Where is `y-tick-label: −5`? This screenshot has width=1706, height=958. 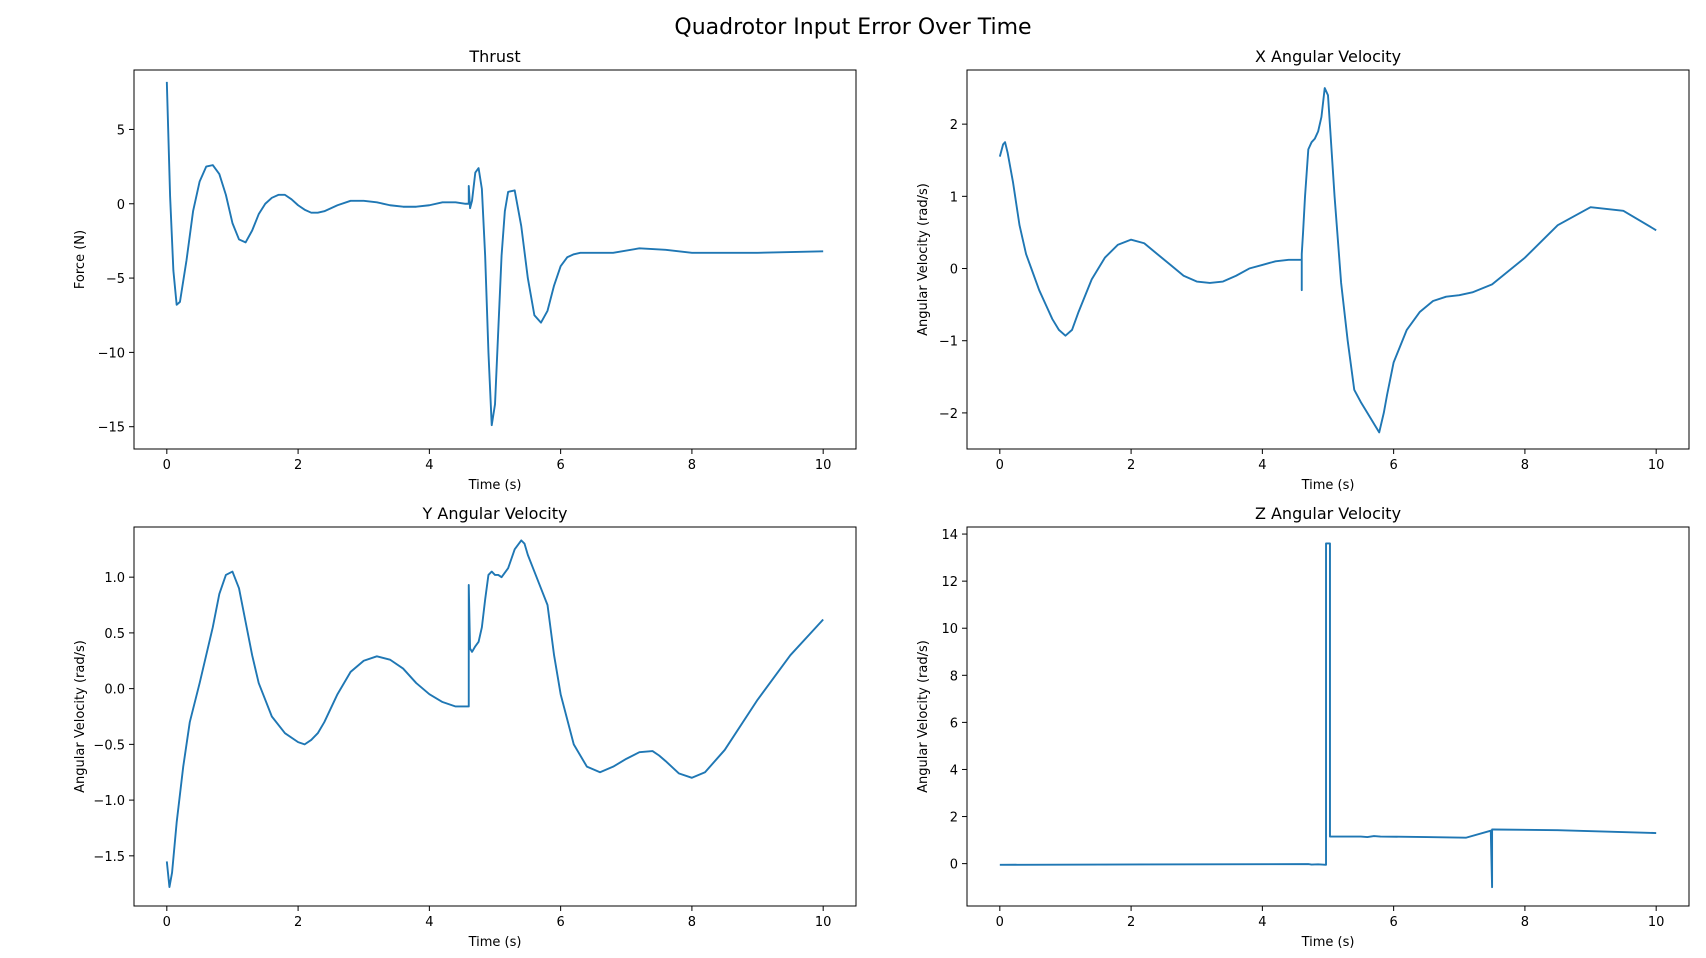 y-tick-label: −5 is located at coordinates (115, 279).